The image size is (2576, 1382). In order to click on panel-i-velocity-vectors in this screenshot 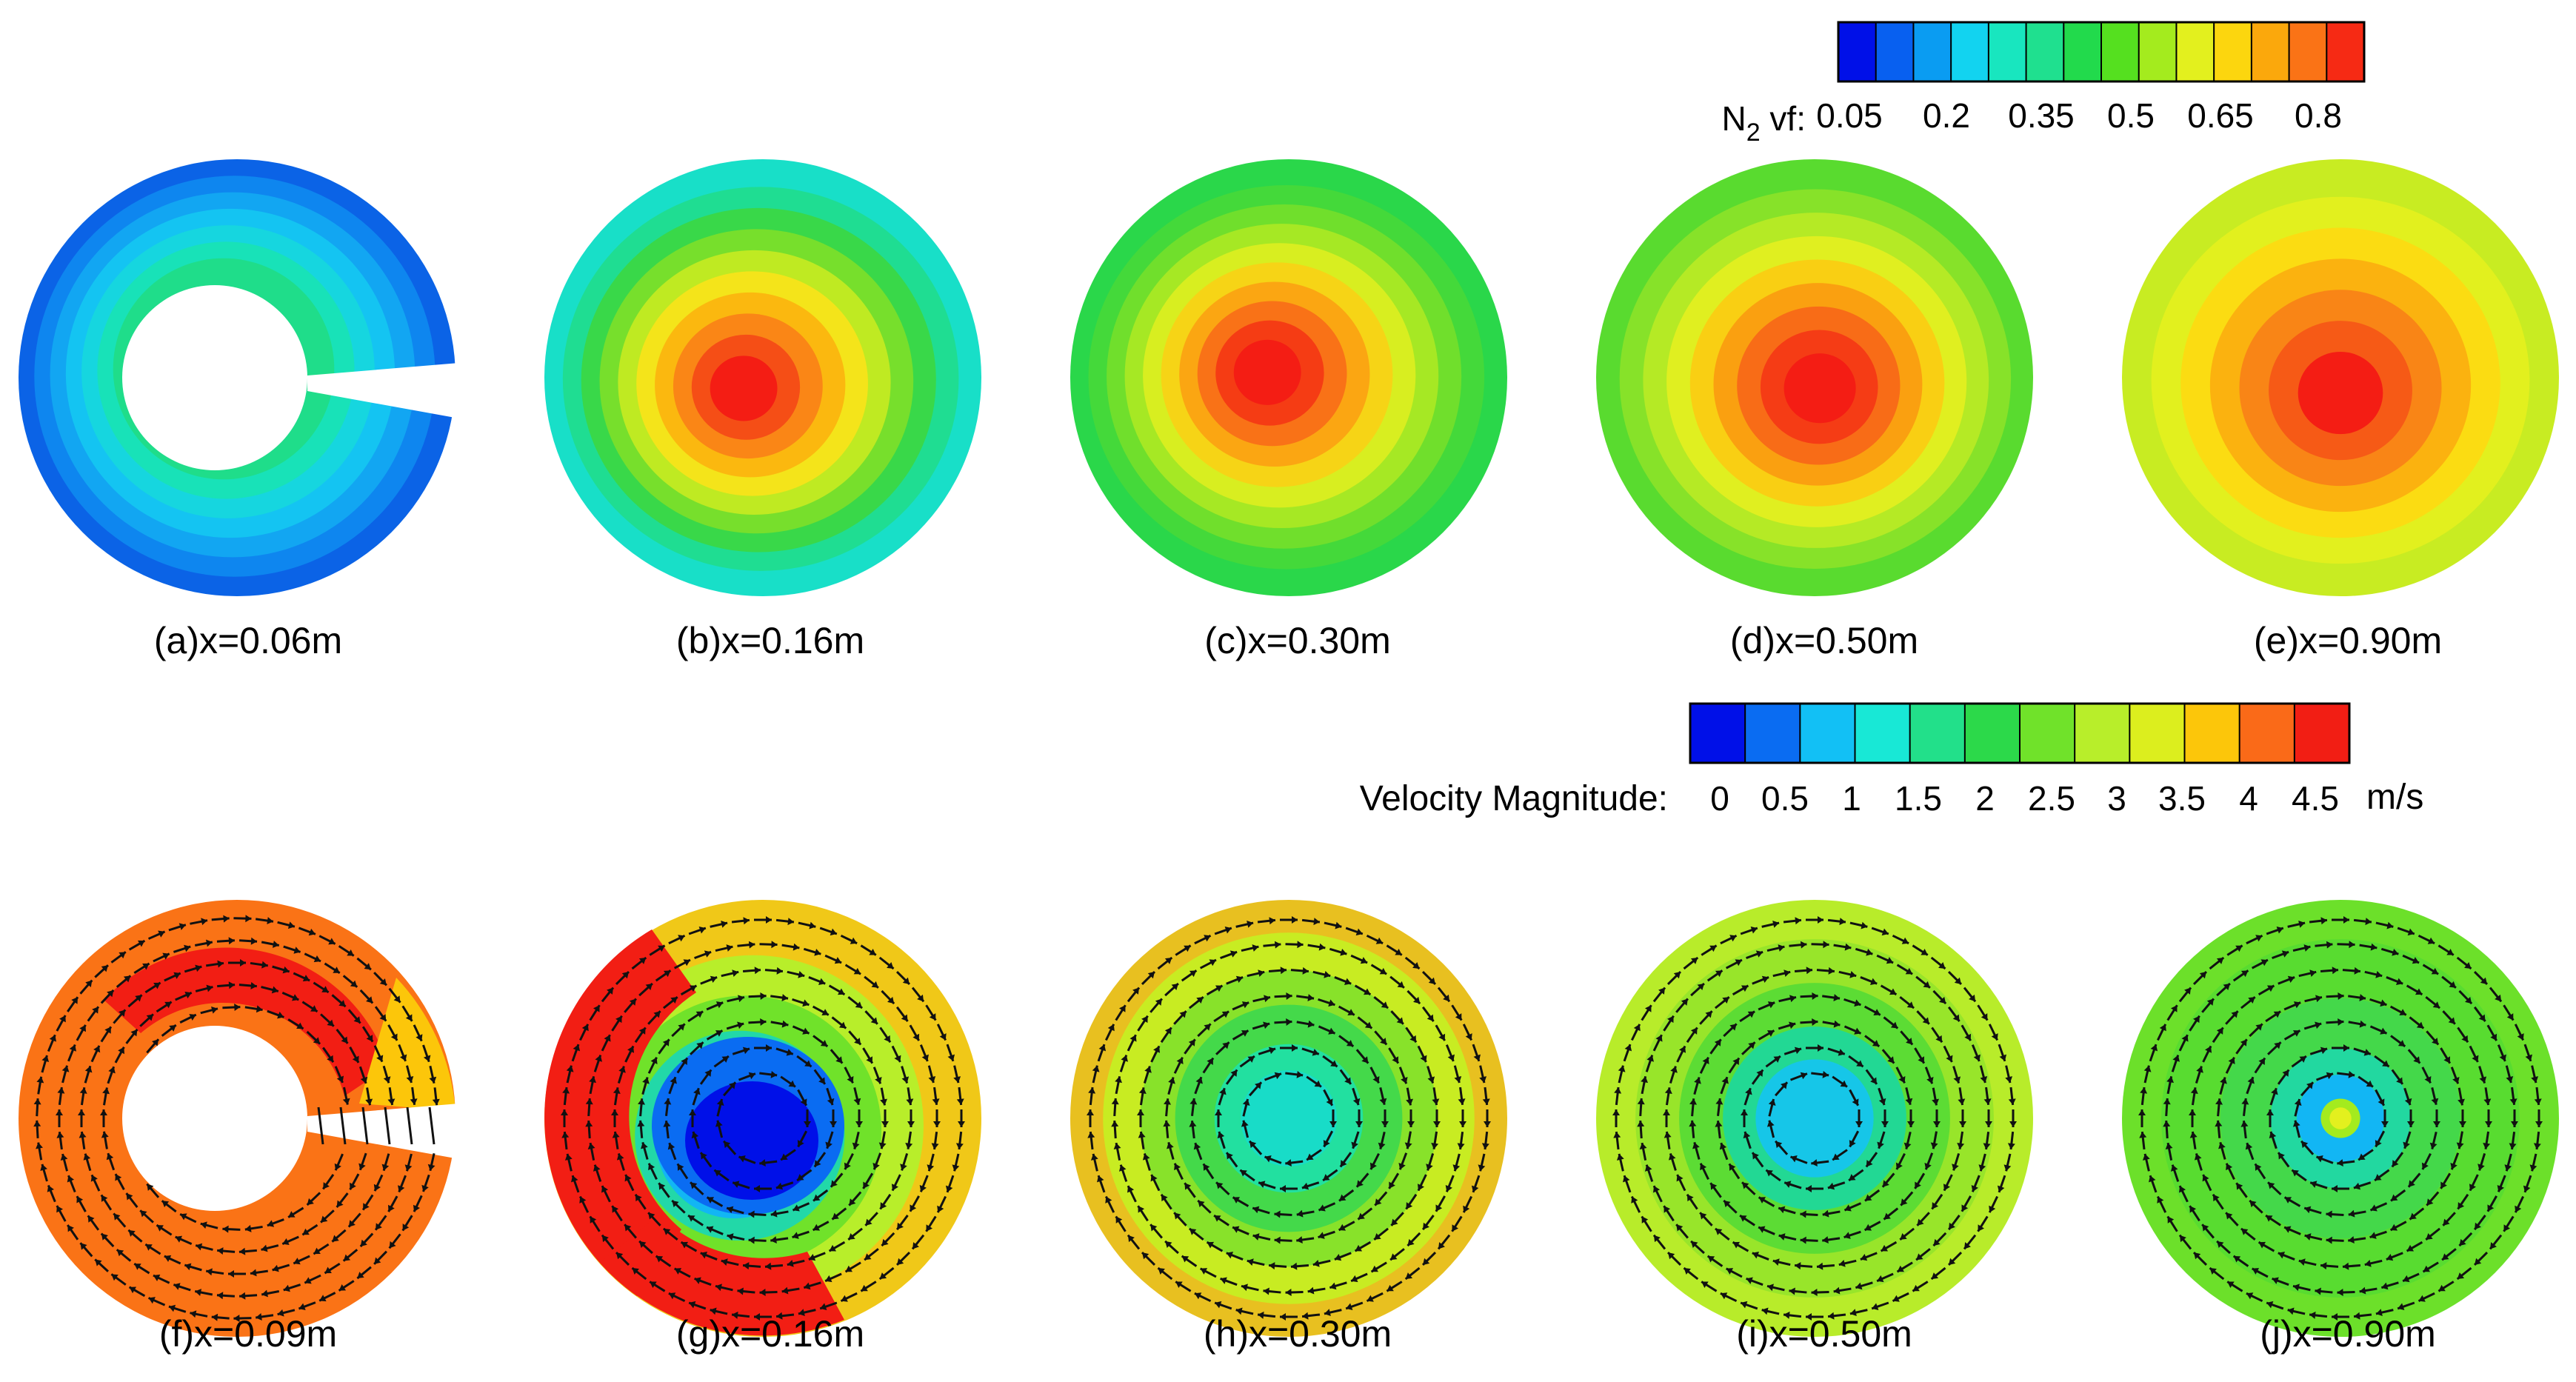, I will do `click(1814, 1118)`.